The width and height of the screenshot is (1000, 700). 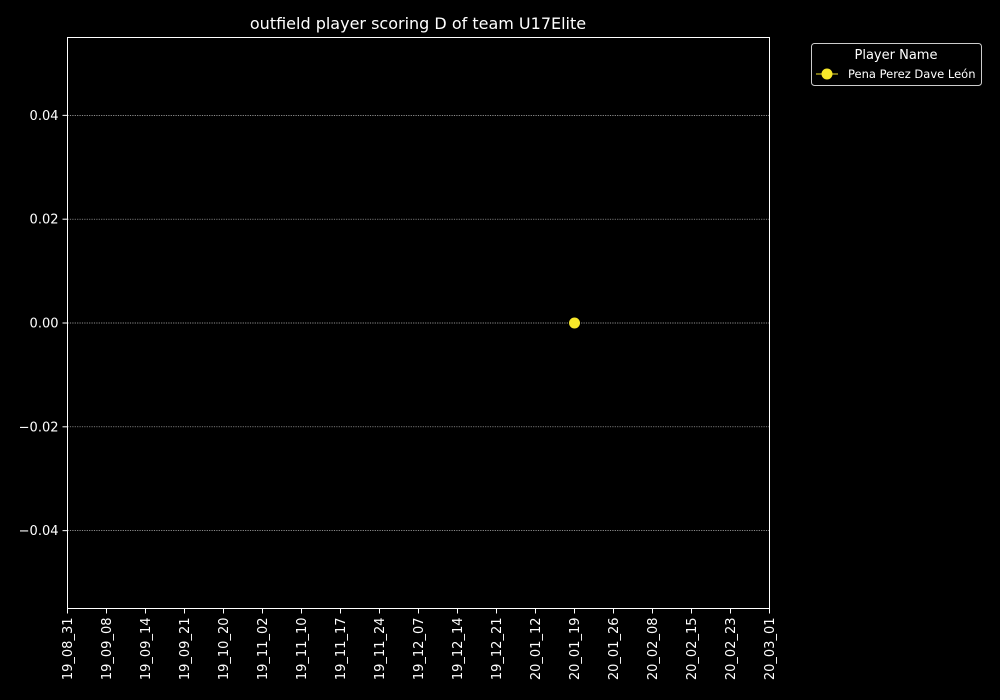 I want to click on legend-title: Player Name, so click(x=896, y=55).